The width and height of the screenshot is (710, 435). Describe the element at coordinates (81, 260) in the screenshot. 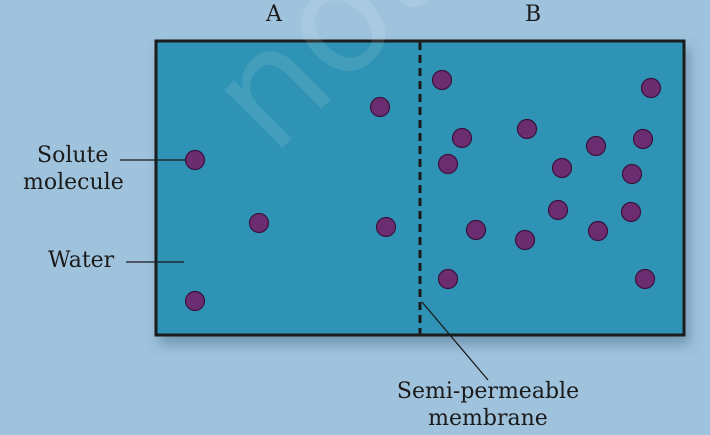

I see `label-water: Water` at that location.